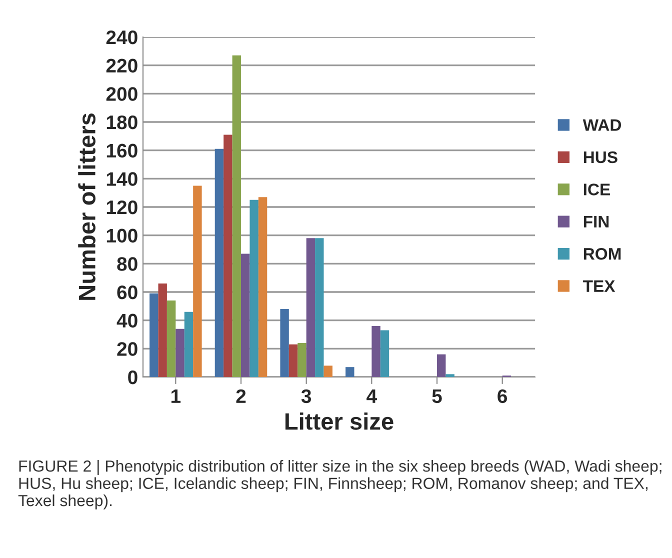 The height and width of the screenshot is (558, 672). Describe the element at coordinates (371, 396) in the screenshot. I see `x-tick-label: 4` at that location.